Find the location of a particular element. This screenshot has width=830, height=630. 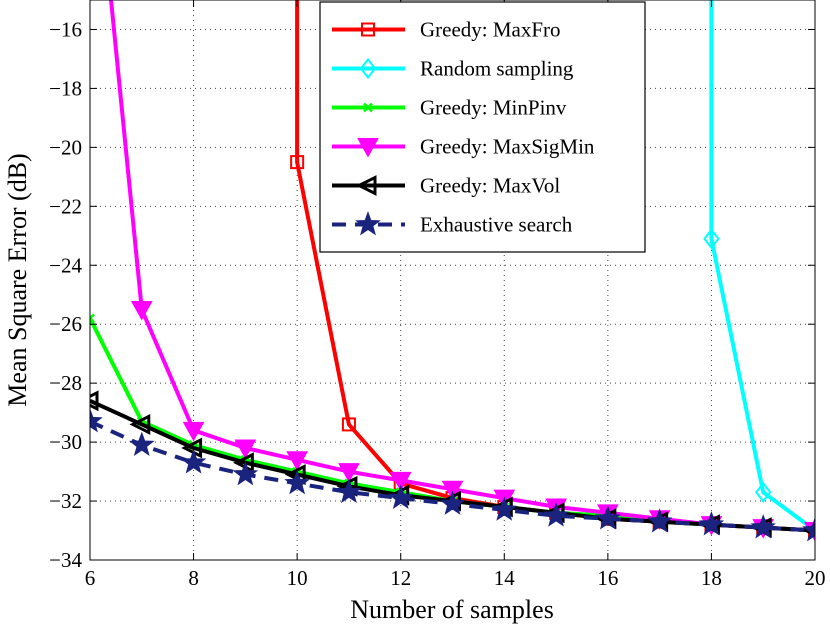

y-tick-label: −22 is located at coordinates (65, 206).